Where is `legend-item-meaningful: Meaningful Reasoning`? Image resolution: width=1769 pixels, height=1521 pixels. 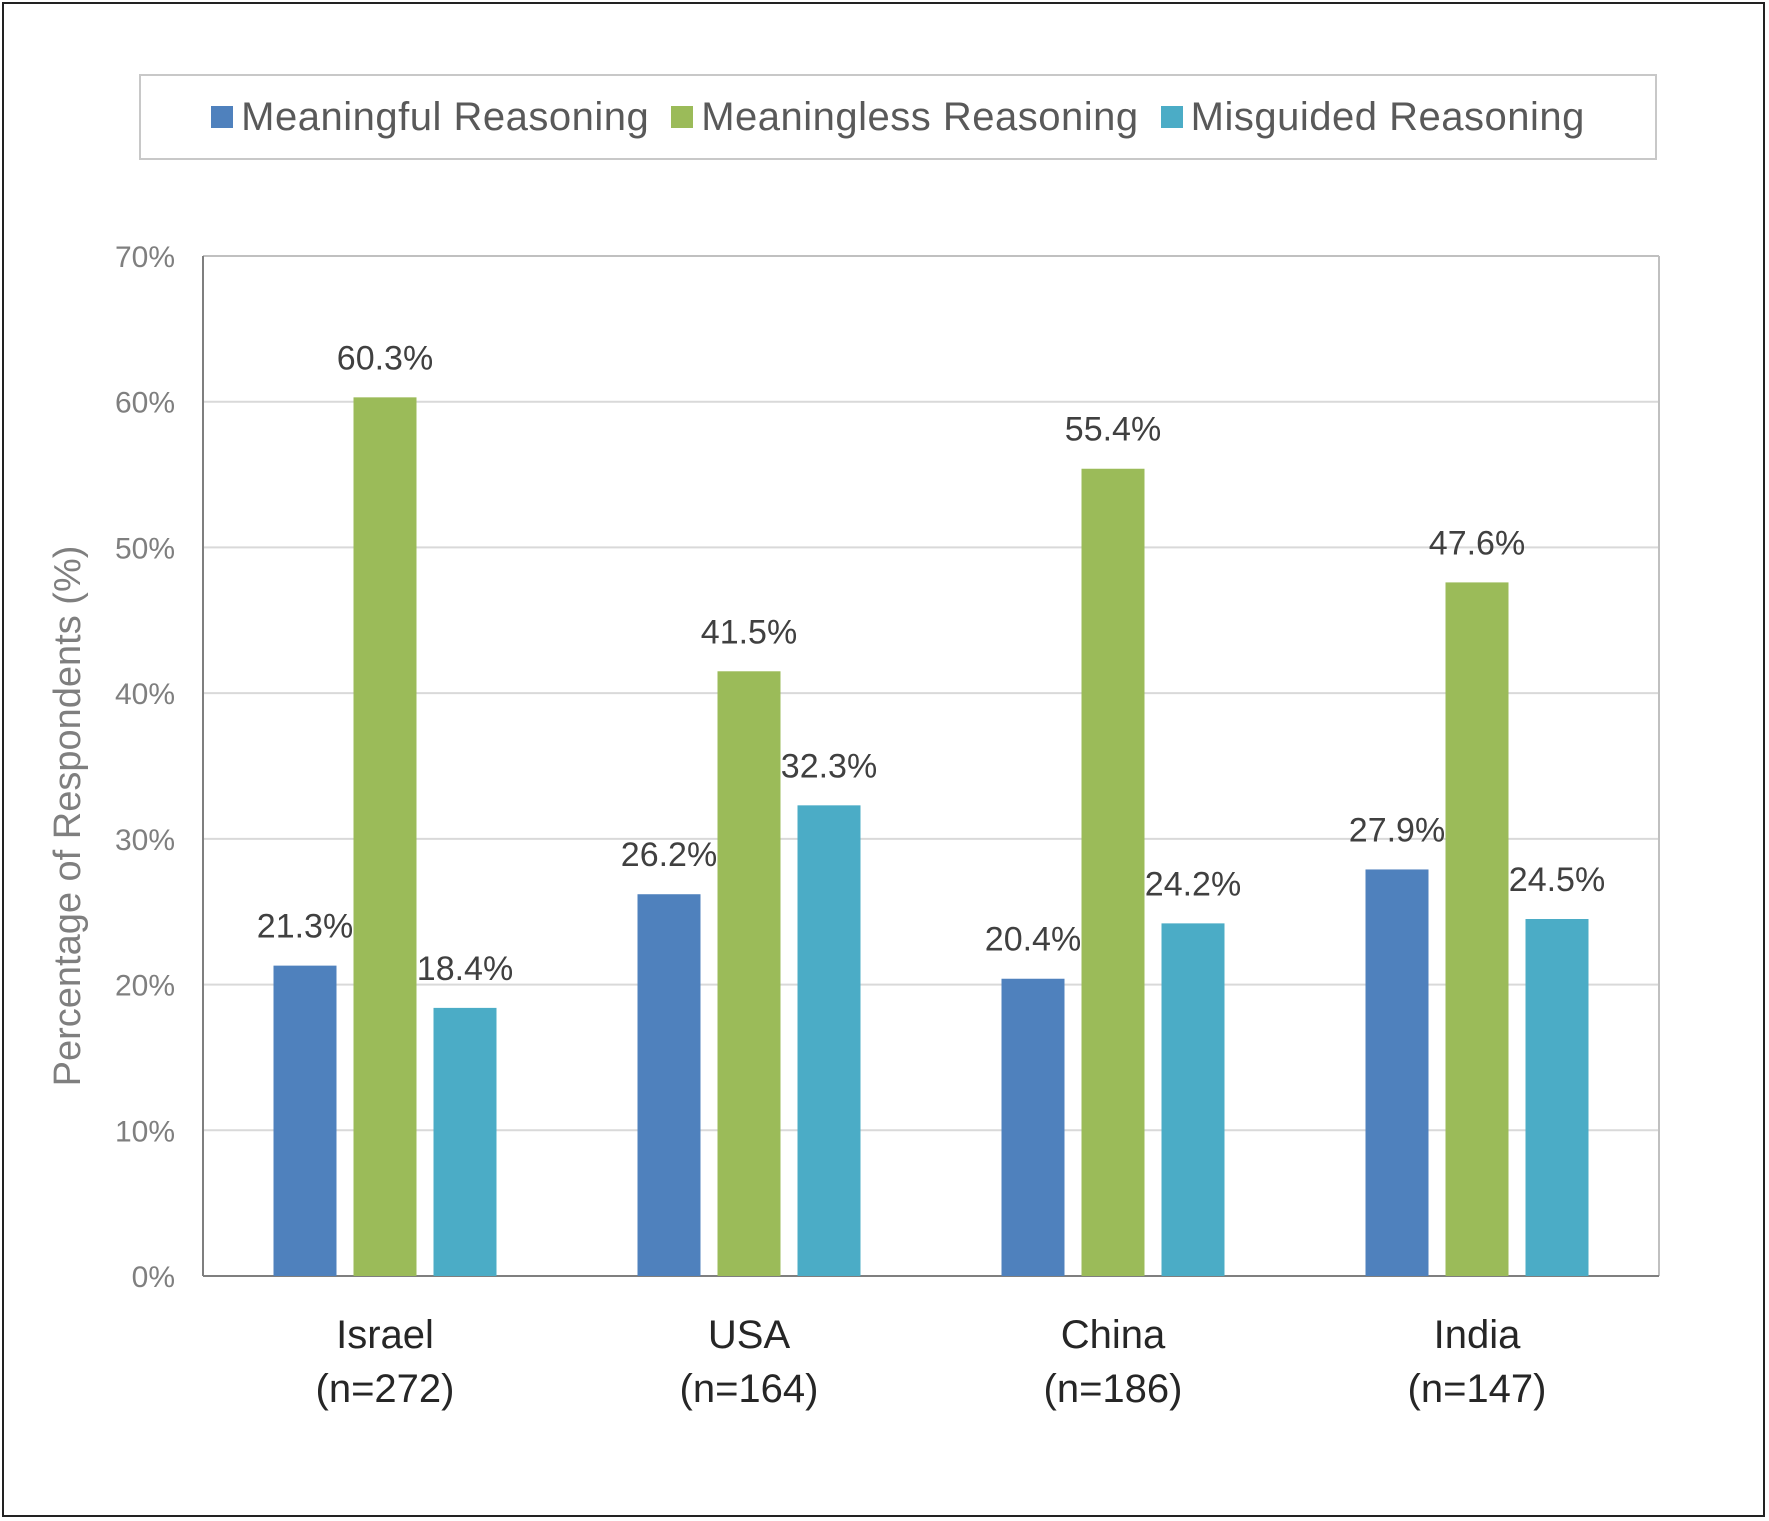
legend-item-meaningful: Meaningful Reasoning is located at coordinates (430, 117).